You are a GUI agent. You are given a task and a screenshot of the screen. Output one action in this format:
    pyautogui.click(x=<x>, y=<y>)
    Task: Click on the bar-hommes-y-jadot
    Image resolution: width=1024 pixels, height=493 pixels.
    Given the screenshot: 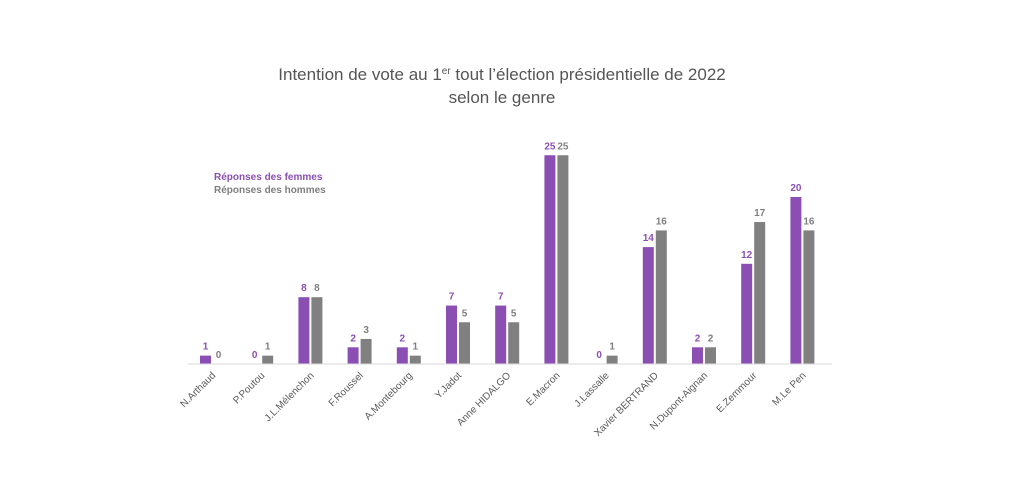 What is the action you would take?
    pyautogui.click(x=464, y=343)
    